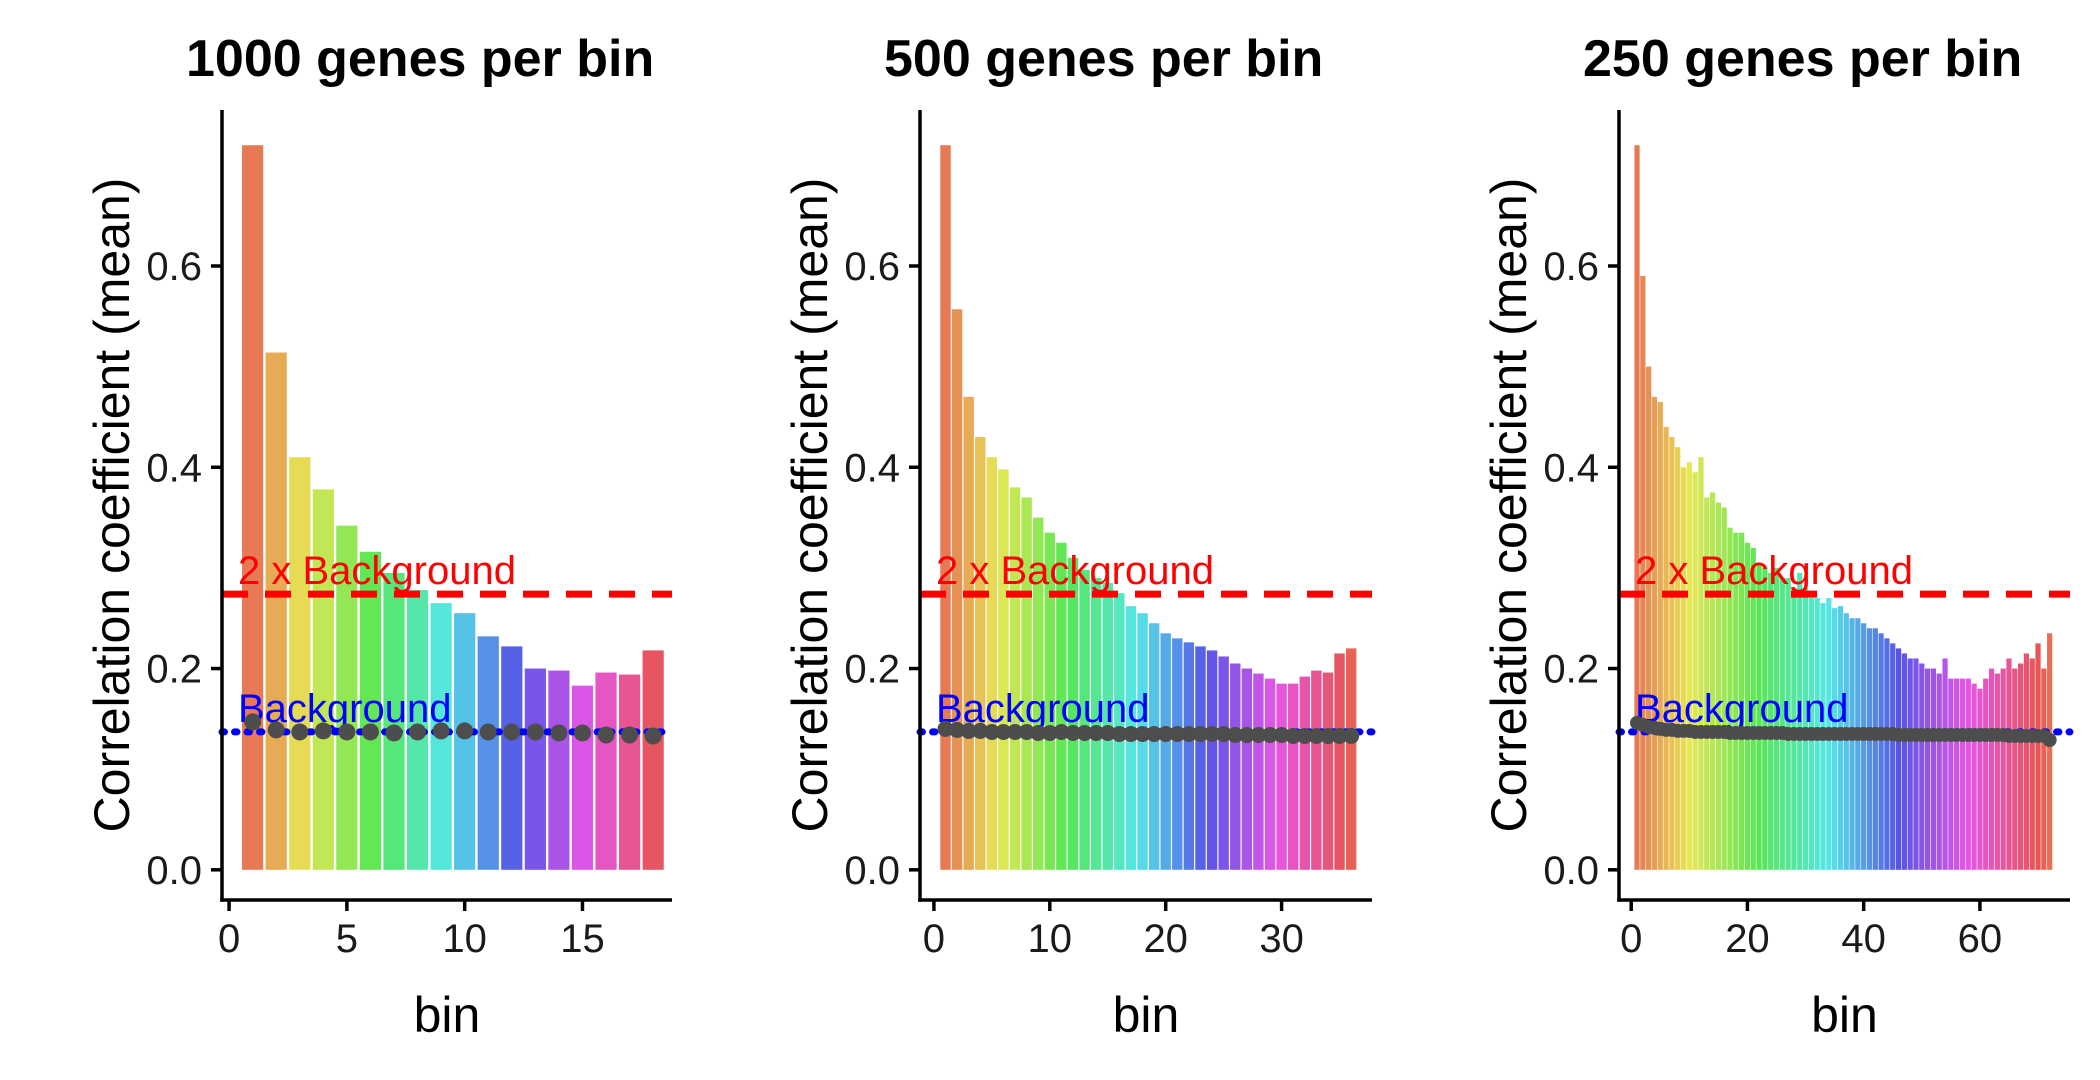 This screenshot has height=1080, width=2100. What do you see at coordinates (112, 505) in the screenshot?
I see `y-axis-title: Correlation coefficient (mean)` at bounding box center [112, 505].